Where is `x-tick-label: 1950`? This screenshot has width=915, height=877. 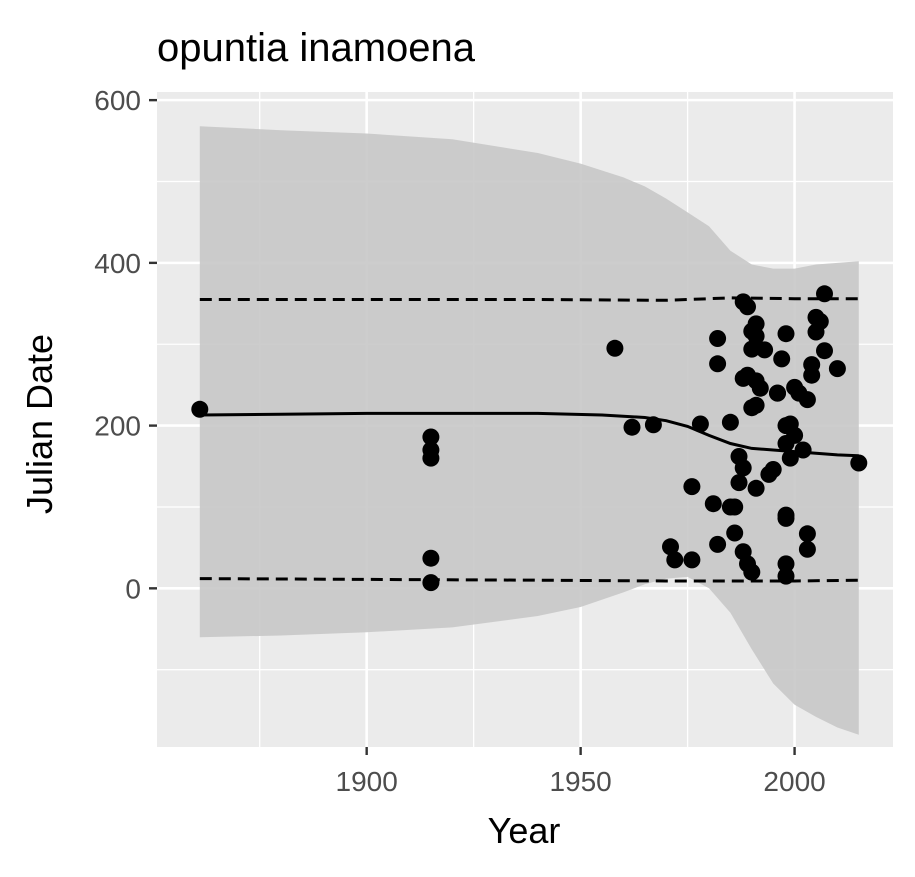
x-tick-label: 1950 is located at coordinates (580, 781).